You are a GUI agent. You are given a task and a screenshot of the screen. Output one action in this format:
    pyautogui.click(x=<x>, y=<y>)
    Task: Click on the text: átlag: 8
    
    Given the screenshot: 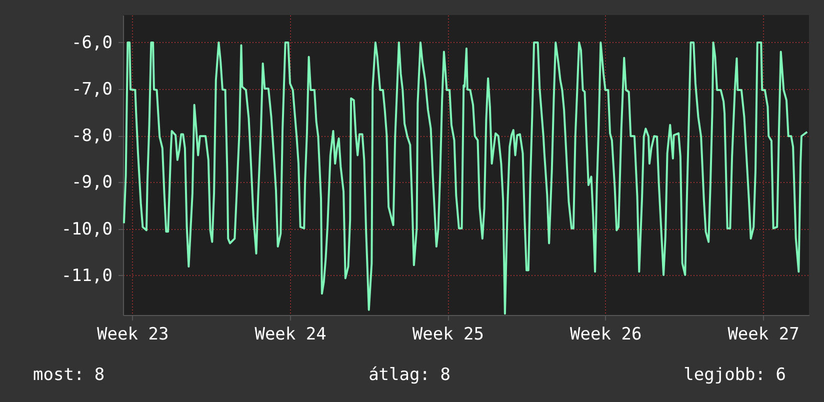 What is the action you would take?
    pyautogui.click(x=409, y=375)
    